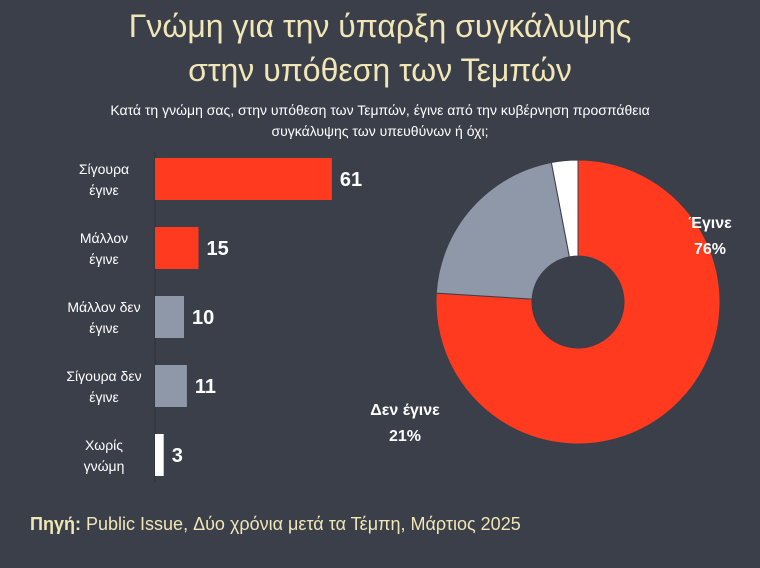 The width and height of the screenshot is (760, 568). What do you see at coordinates (405, 410) in the screenshot?
I see `donut-slice-label: Δεν έγινε` at bounding box center [405, 410].